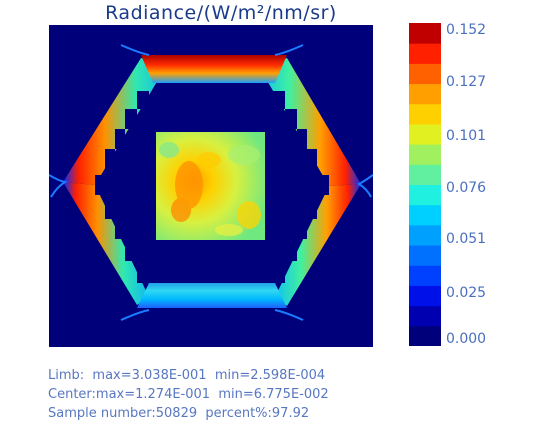 This screenshot has height=430, width=534. I want to click on colorbar-tick-label: 0.025, so click(466, 293).